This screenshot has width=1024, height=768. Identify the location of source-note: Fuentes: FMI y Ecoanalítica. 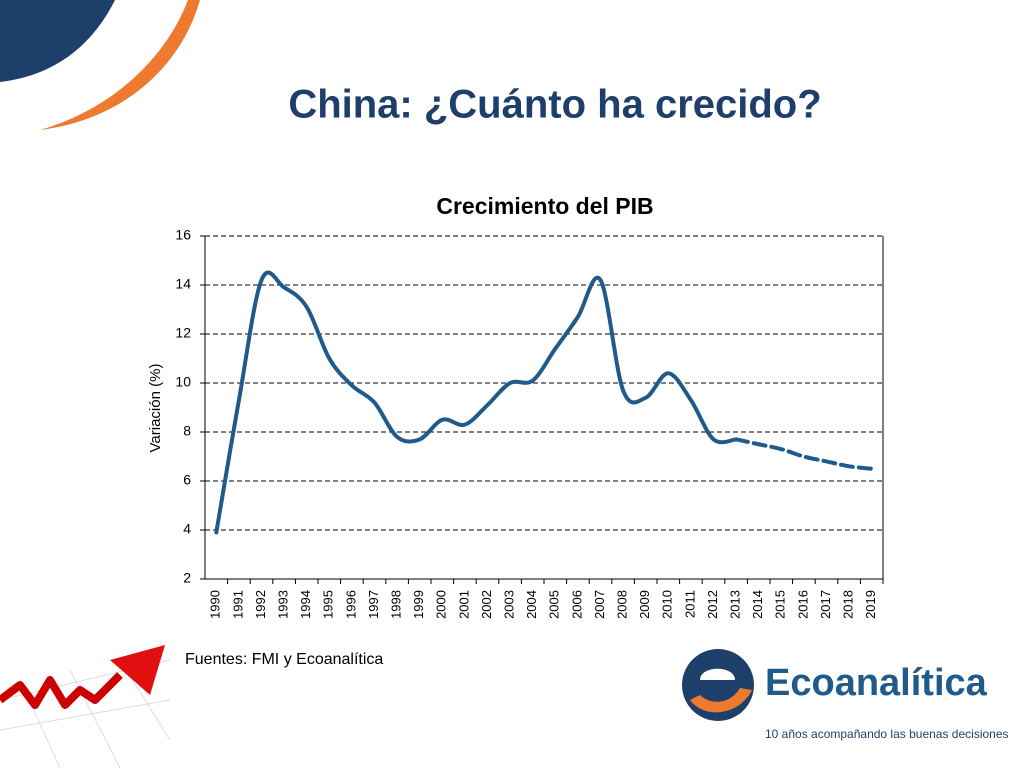
(284, 659).